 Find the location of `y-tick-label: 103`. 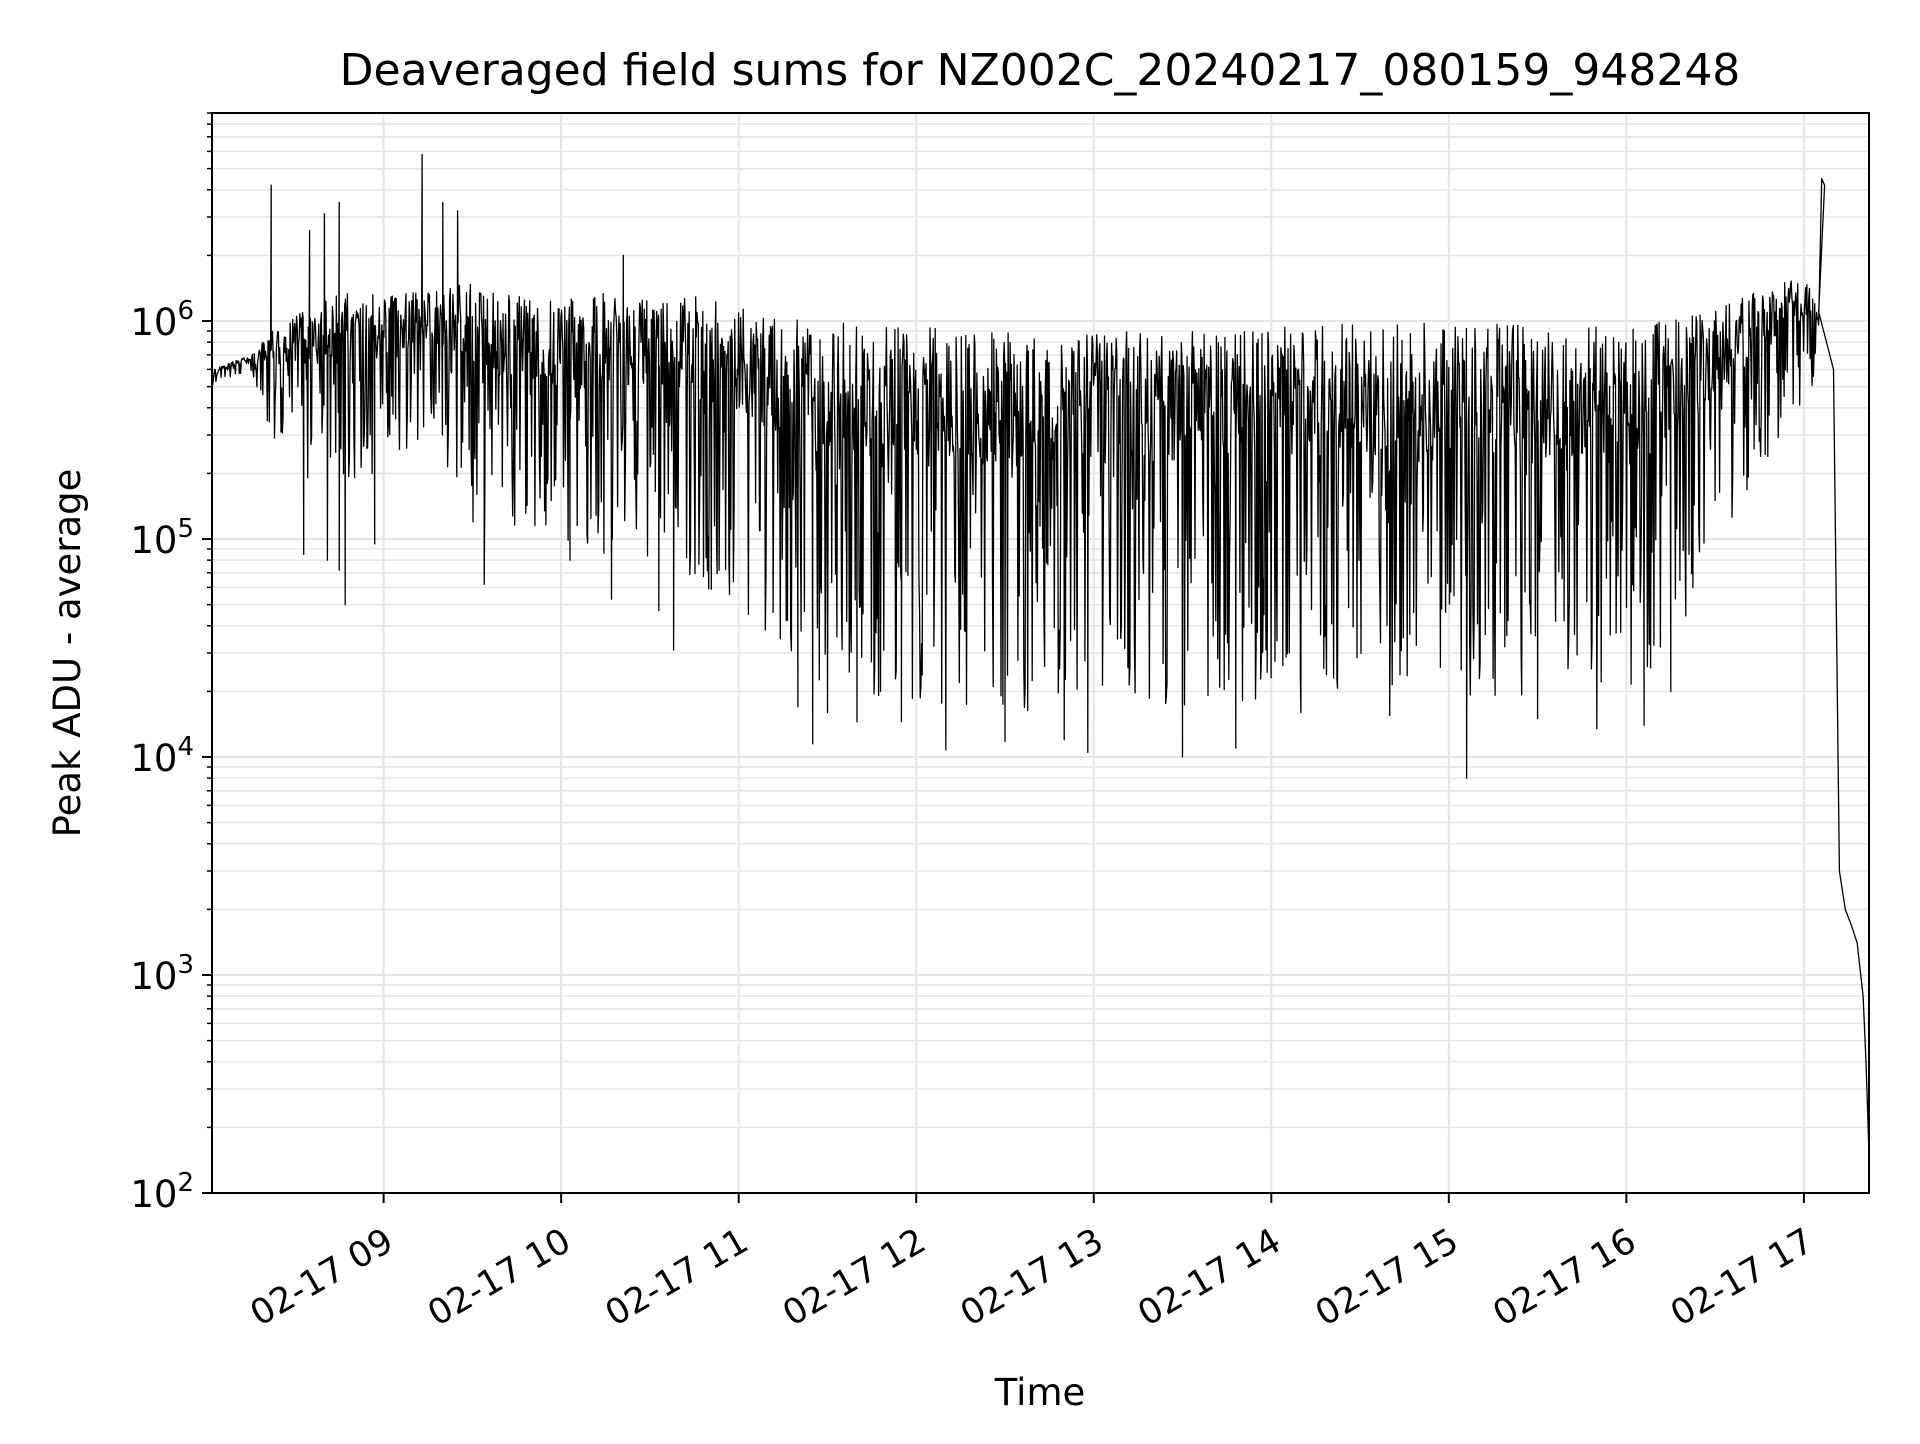

y-tick-label: 103 is located at coordinates (162, 974).